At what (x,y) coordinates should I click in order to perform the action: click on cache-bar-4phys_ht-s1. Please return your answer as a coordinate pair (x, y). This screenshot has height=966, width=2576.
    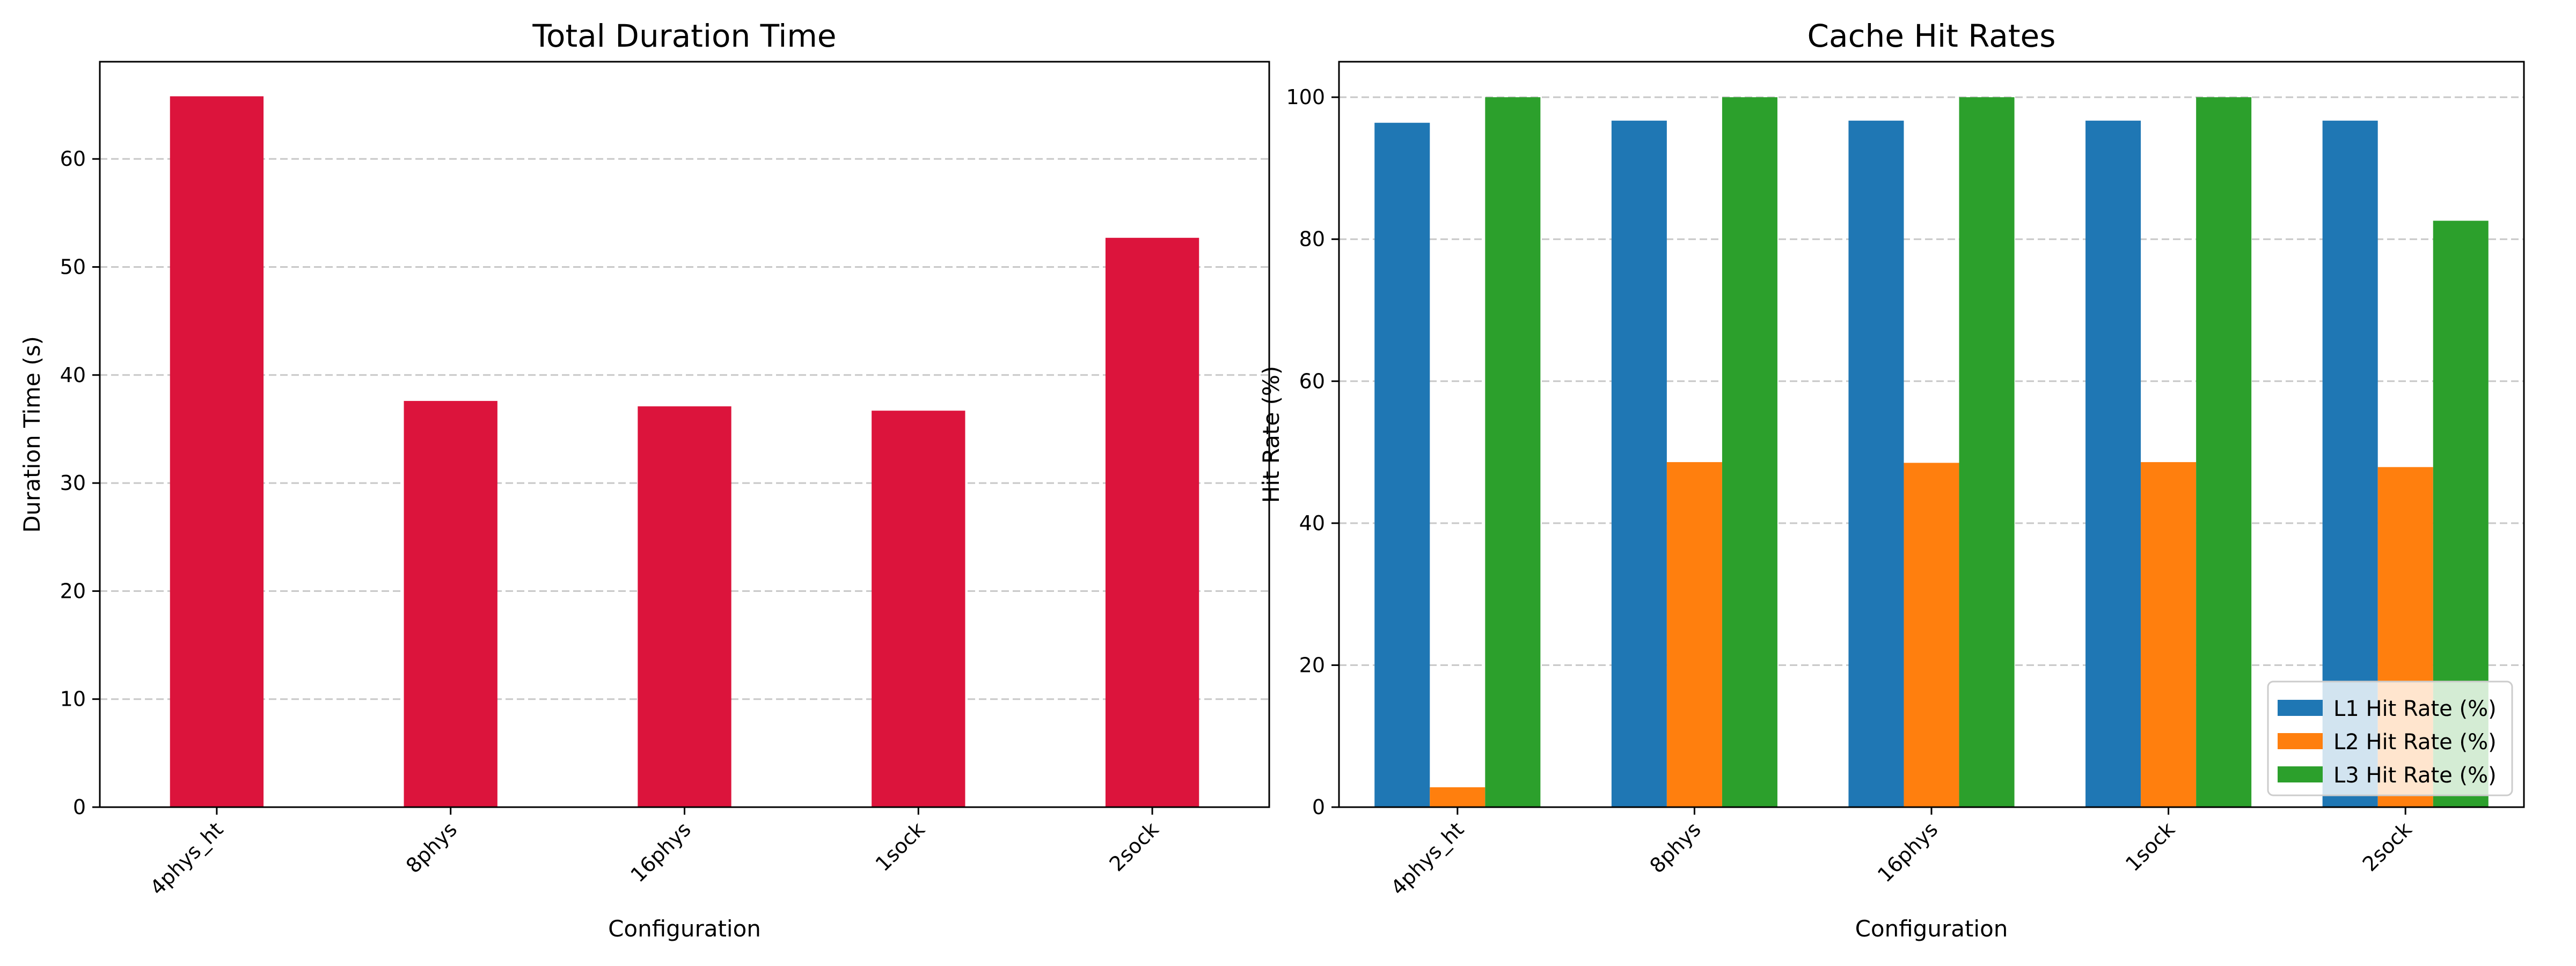
    Looking at the image, I should click on (1457, 797).